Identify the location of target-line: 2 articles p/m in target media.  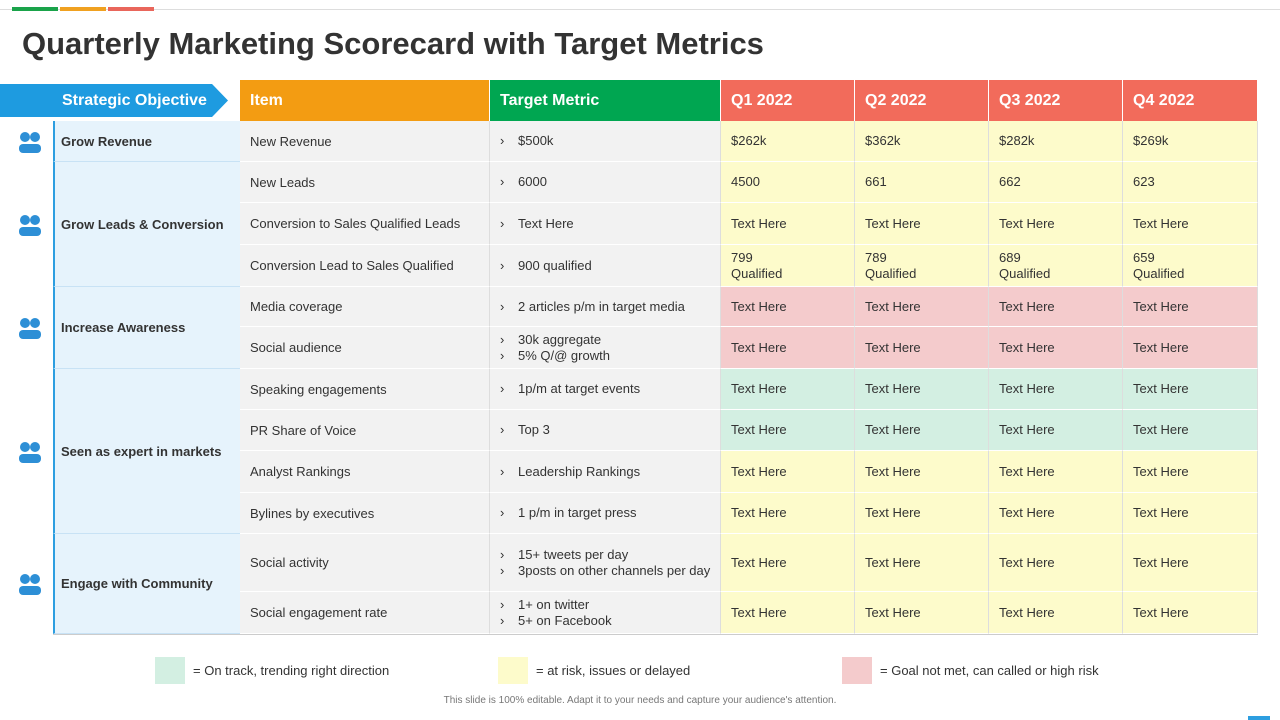
(610, 307).